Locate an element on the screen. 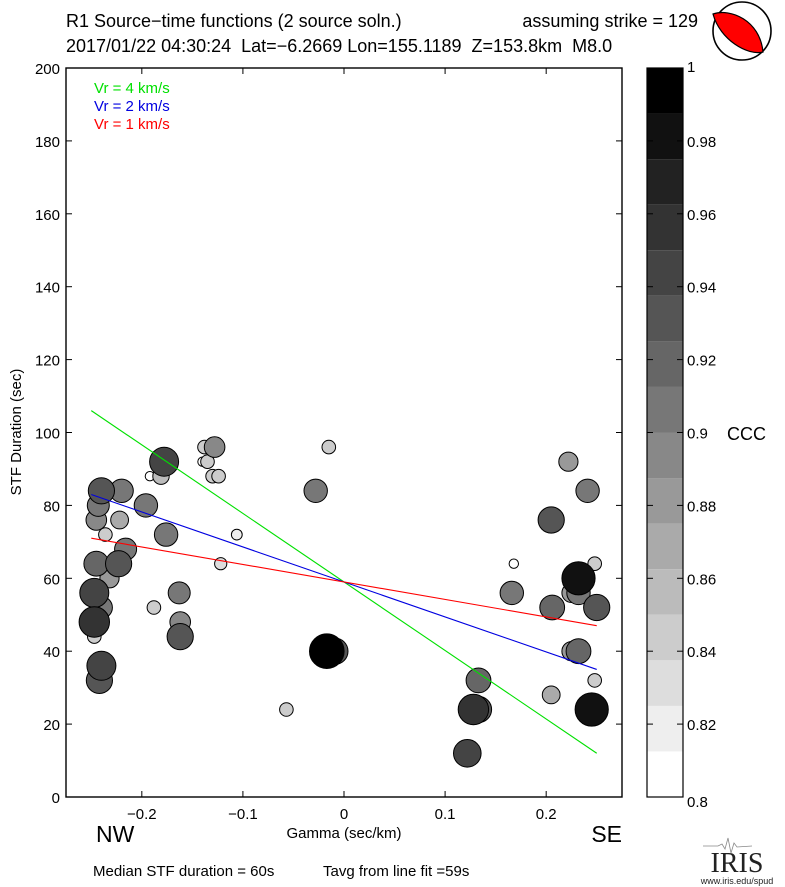 Image resolution: width=785 pixels, height=887 pixels. x-tick-label: −0.1 is located at coordinates (243, 814).